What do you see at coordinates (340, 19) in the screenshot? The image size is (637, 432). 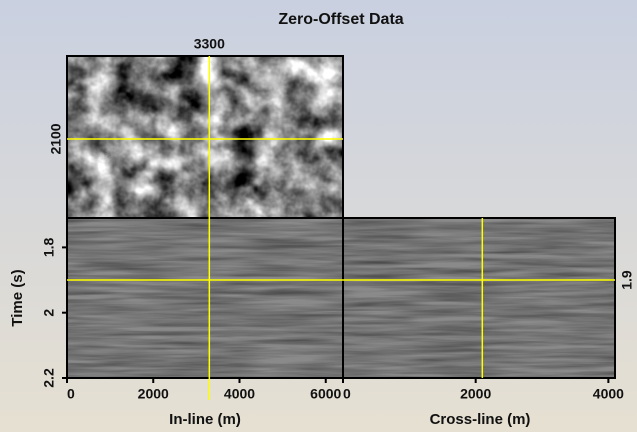 I see `chart-title: Zero-Offset Data` at bounding box center [340, 19].